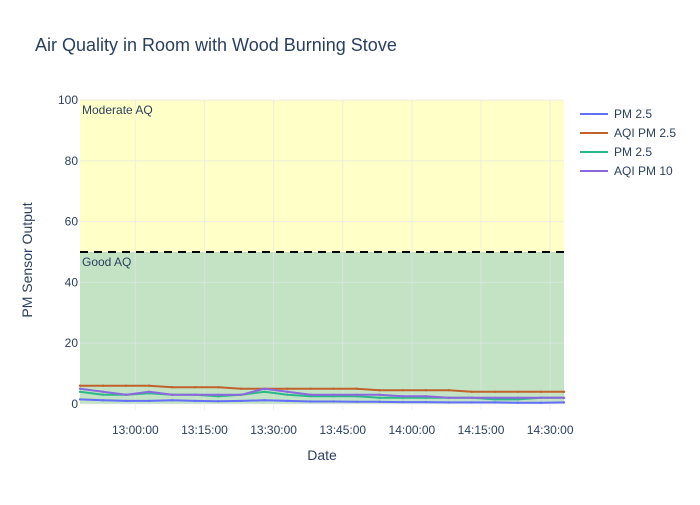  What do you see at coordinates (550, 430) in the screenshot?
I see `x-tick-label-6: 14:30:00` at bounding box center [550, 430].